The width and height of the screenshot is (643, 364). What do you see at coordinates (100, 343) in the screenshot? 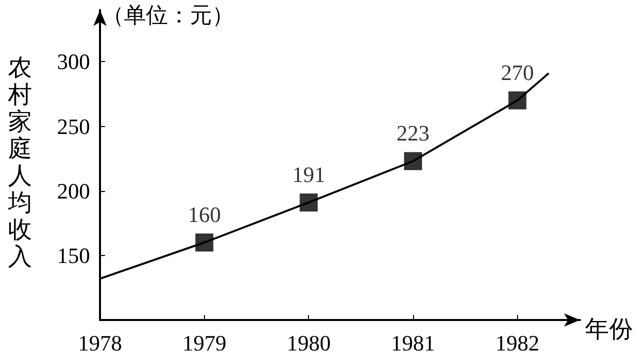
I see `x-tick-label: 1978` at bounding box center [100, 343].